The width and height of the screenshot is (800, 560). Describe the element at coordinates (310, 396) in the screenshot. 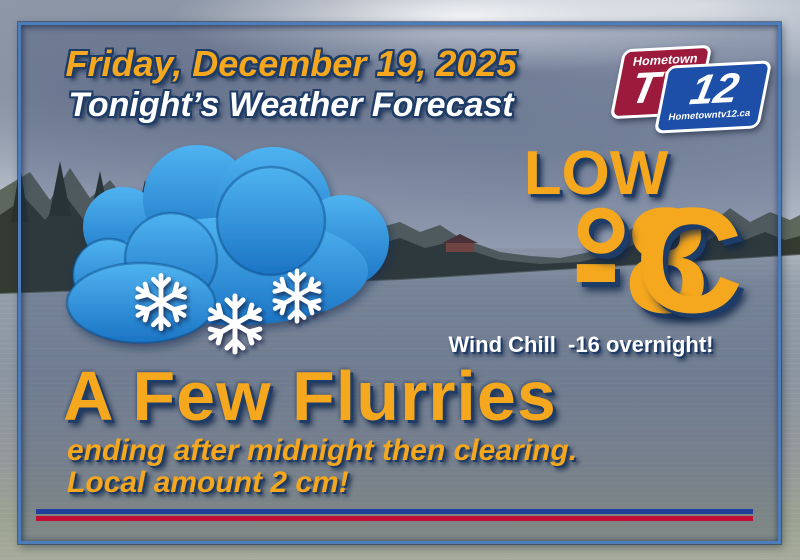

I see `headline-text: A Few Flurries` at that location.